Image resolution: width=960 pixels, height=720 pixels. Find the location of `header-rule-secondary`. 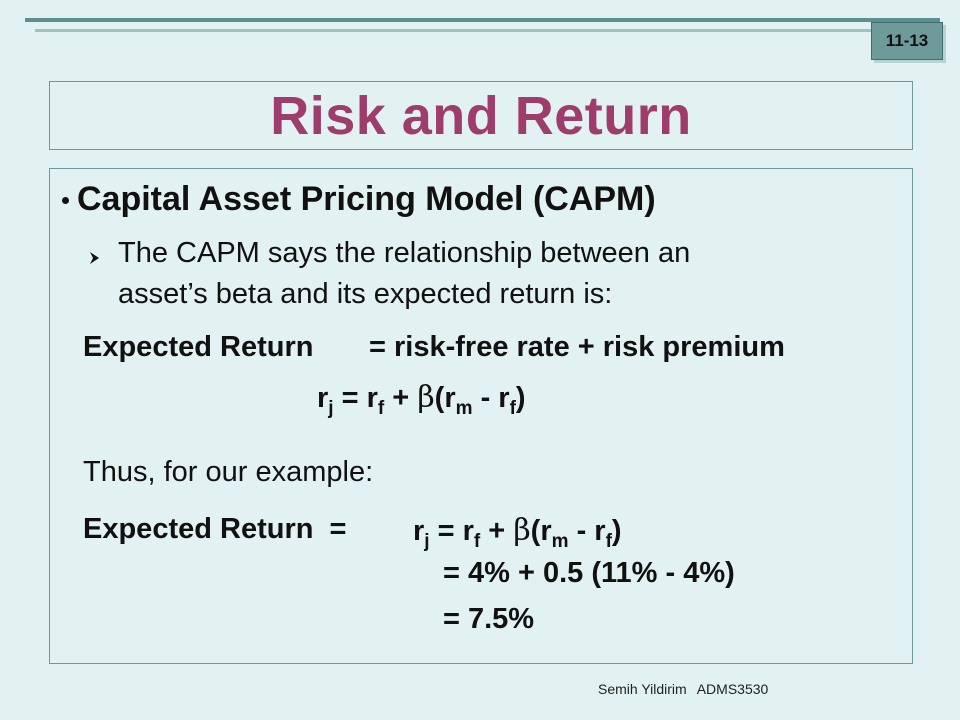

header-rule-secondary is located at coordinates (487, 30).